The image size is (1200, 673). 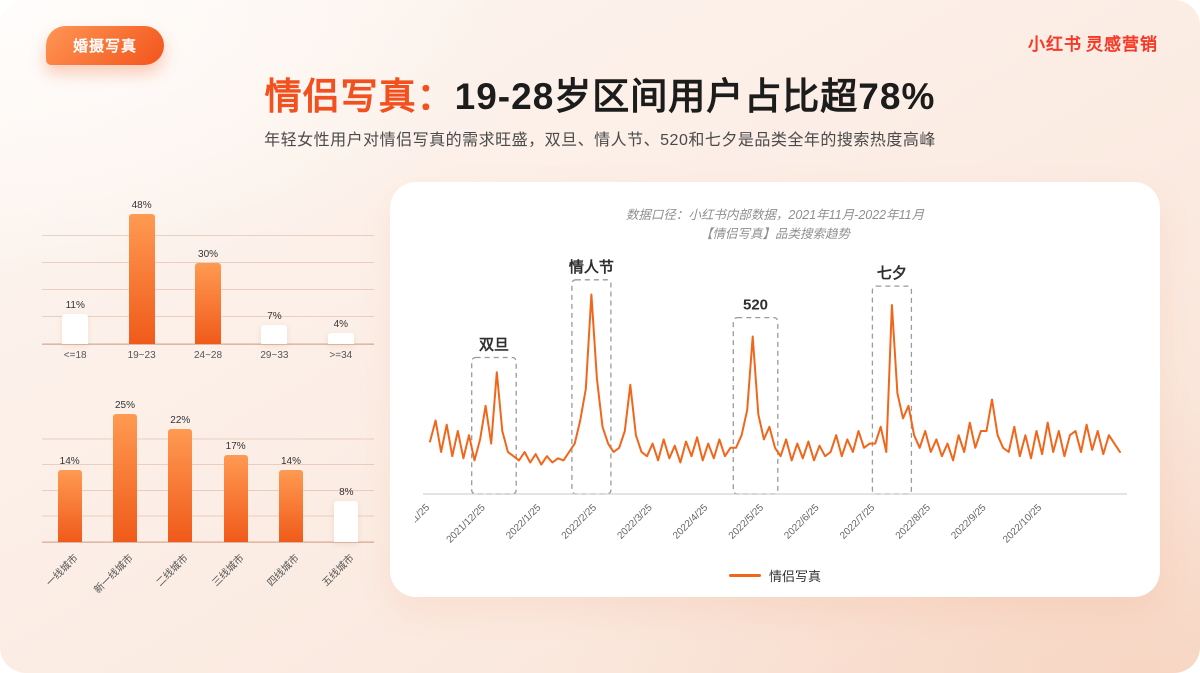 What do you see at coordinates (774, 234) in the screenshot?
I see `caption-line-2: 【情侣写真】品类搜索趋势` at bounding box center [774, 234].